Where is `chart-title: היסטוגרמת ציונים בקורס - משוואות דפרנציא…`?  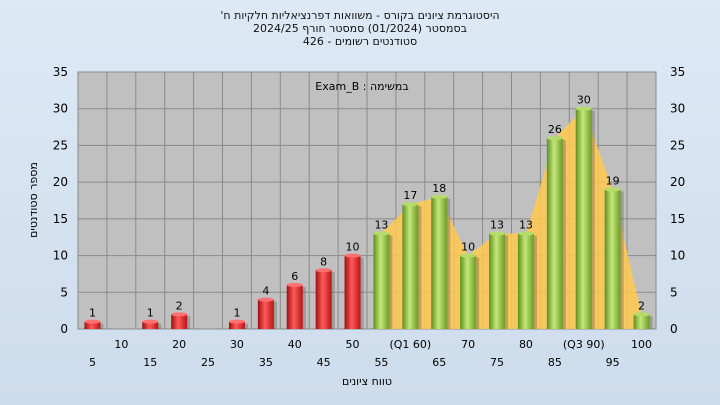 chart-title: היסטוגרמת ציונים בקורס - משוואות דפרנציא… is located at coordinates (360, 15).